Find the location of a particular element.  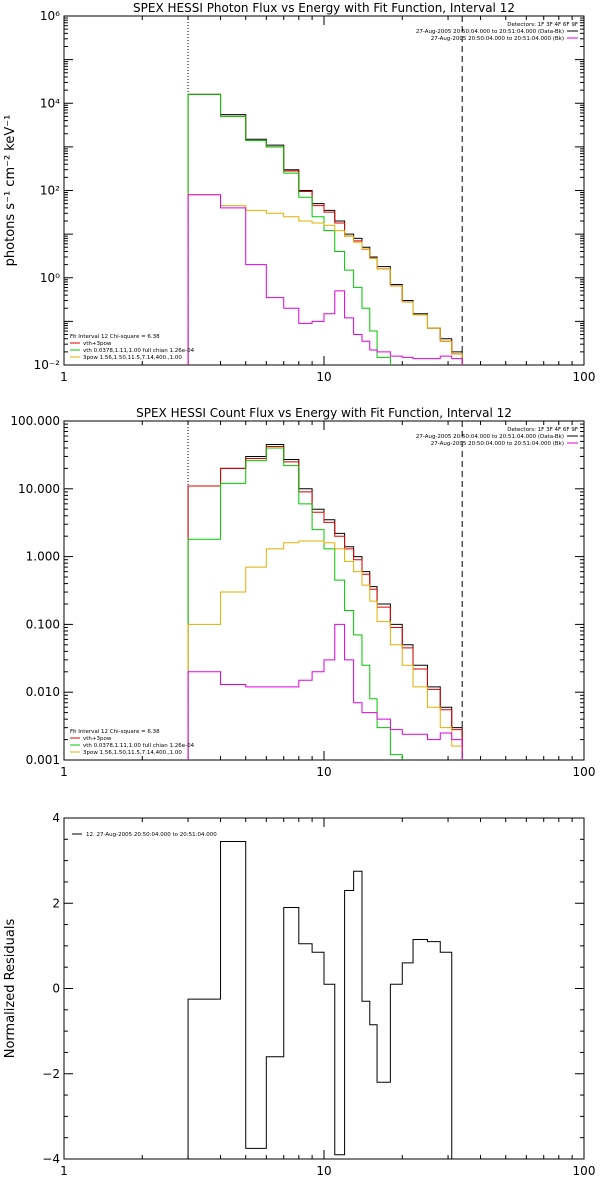

y-tick-label: 2 is located at coordinates (56, 903).